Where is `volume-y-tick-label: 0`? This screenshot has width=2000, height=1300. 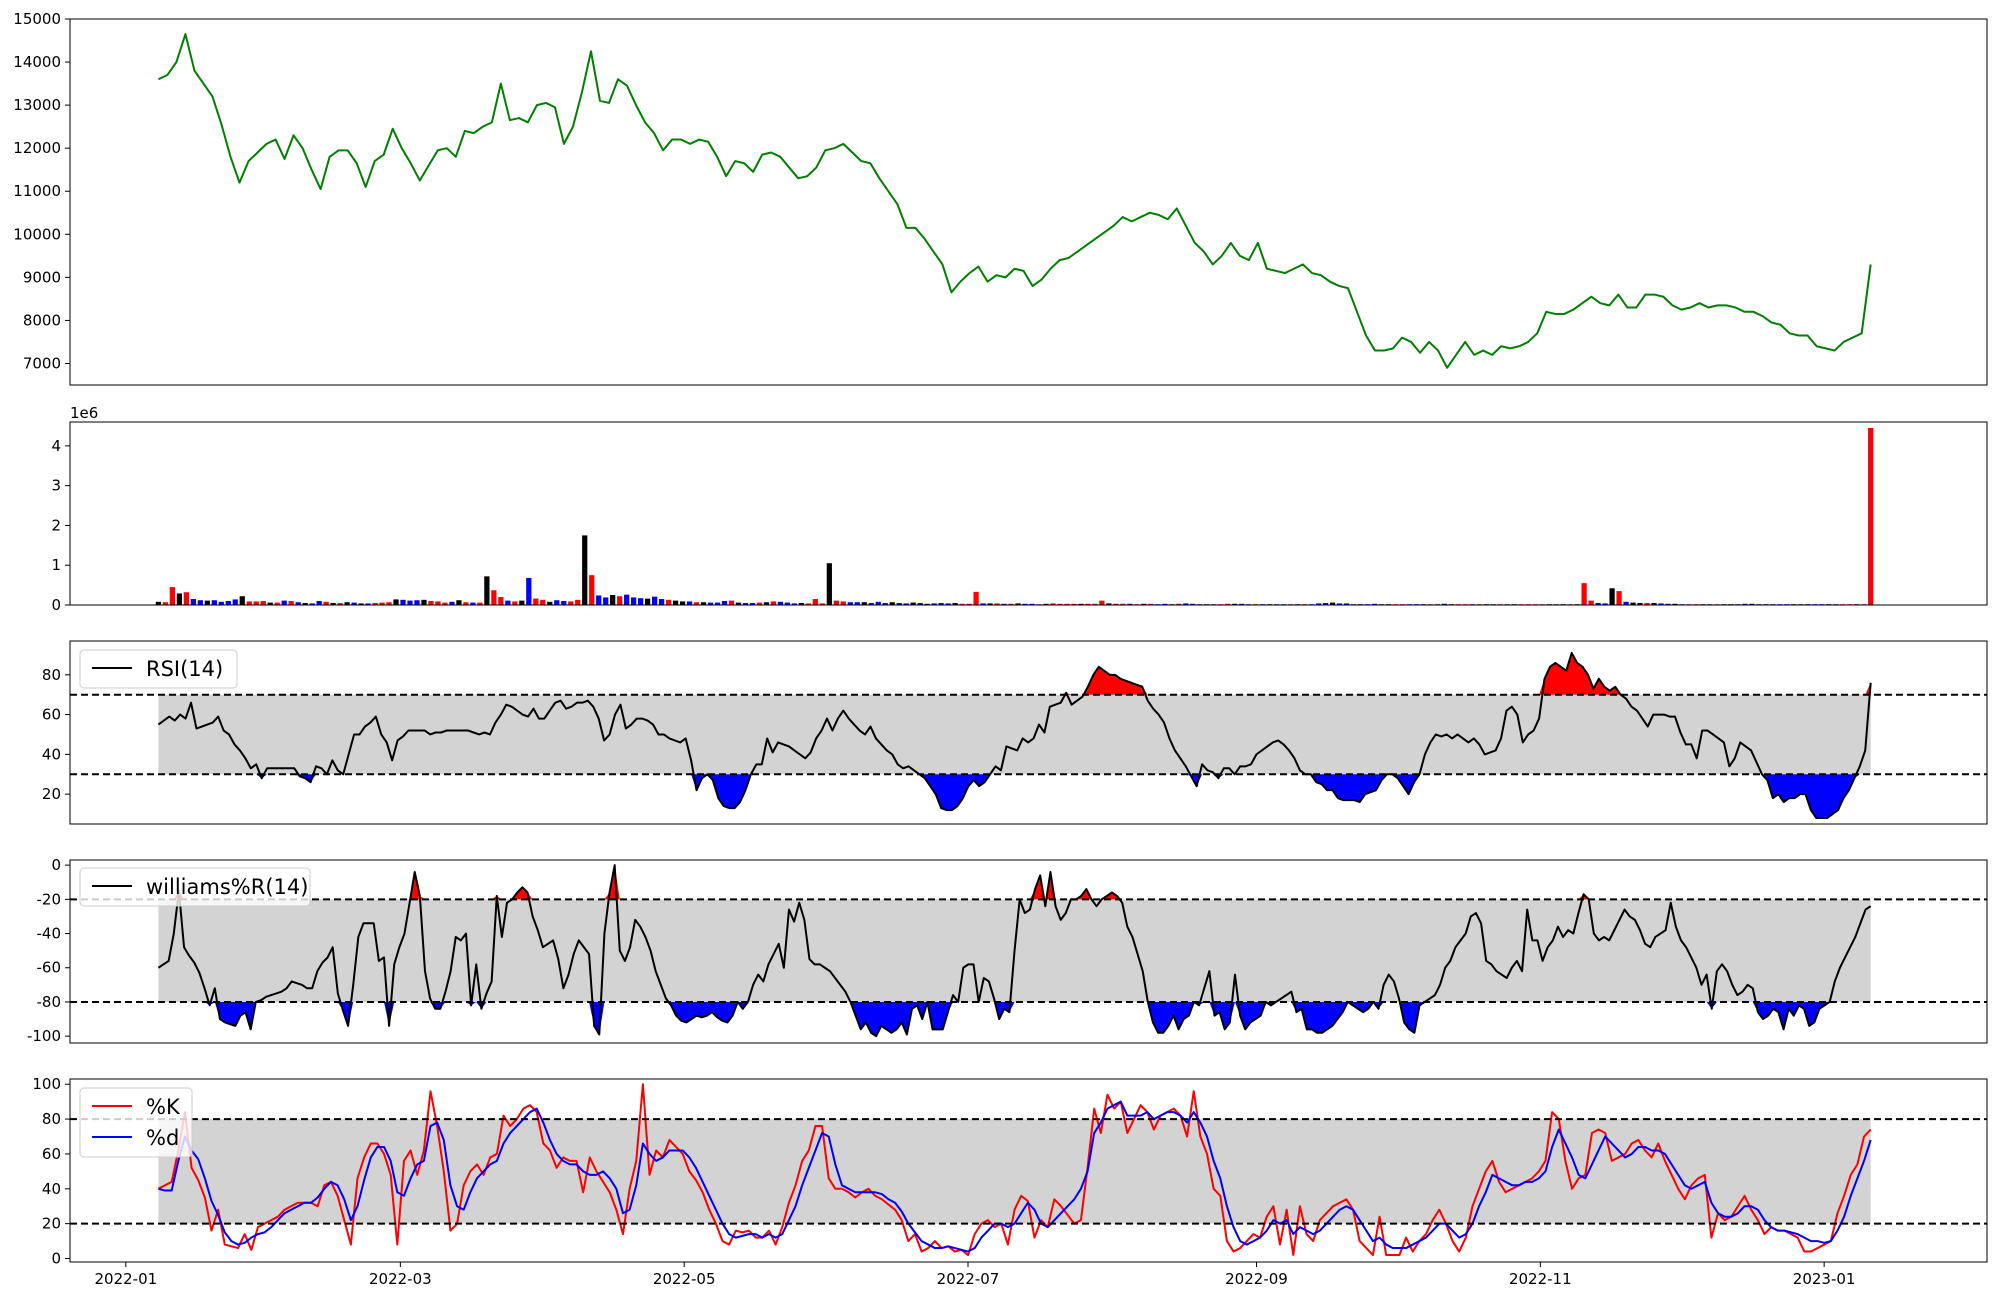
volume-y-tick-label: 0 is located at coordinates (56, 605).